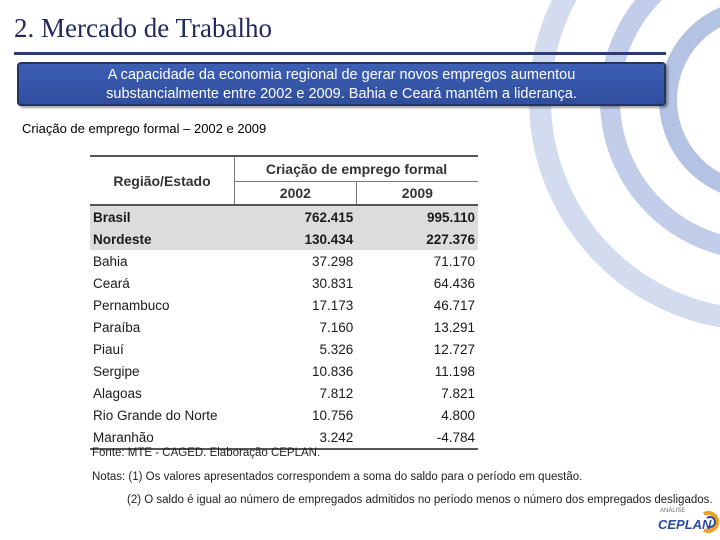 The width and height of the screenshot is (720, 540). Describe the element at coordinates (284, 305) in the screenshot. I see `table-row: Pernambuco 17.173 46.717` at that location.